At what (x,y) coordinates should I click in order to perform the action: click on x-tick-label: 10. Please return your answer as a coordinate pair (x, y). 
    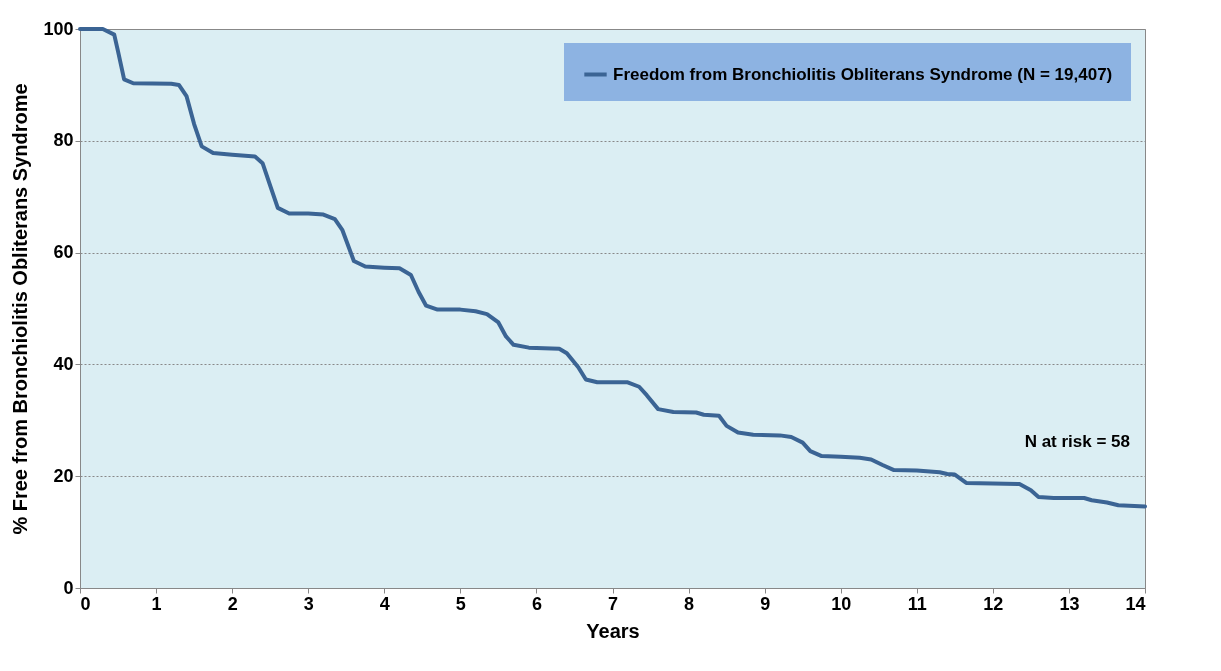
    Looking at the image, I should click on (841, 603).